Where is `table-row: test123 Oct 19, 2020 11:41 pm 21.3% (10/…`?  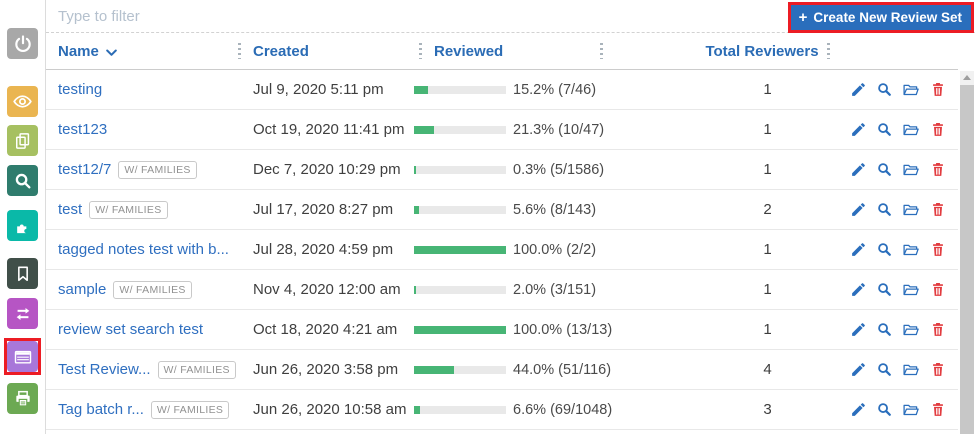 table-row: test123 Oct 19, 2020 11:41 pm 21.3% (10/… is located at coordinates (502, 130).